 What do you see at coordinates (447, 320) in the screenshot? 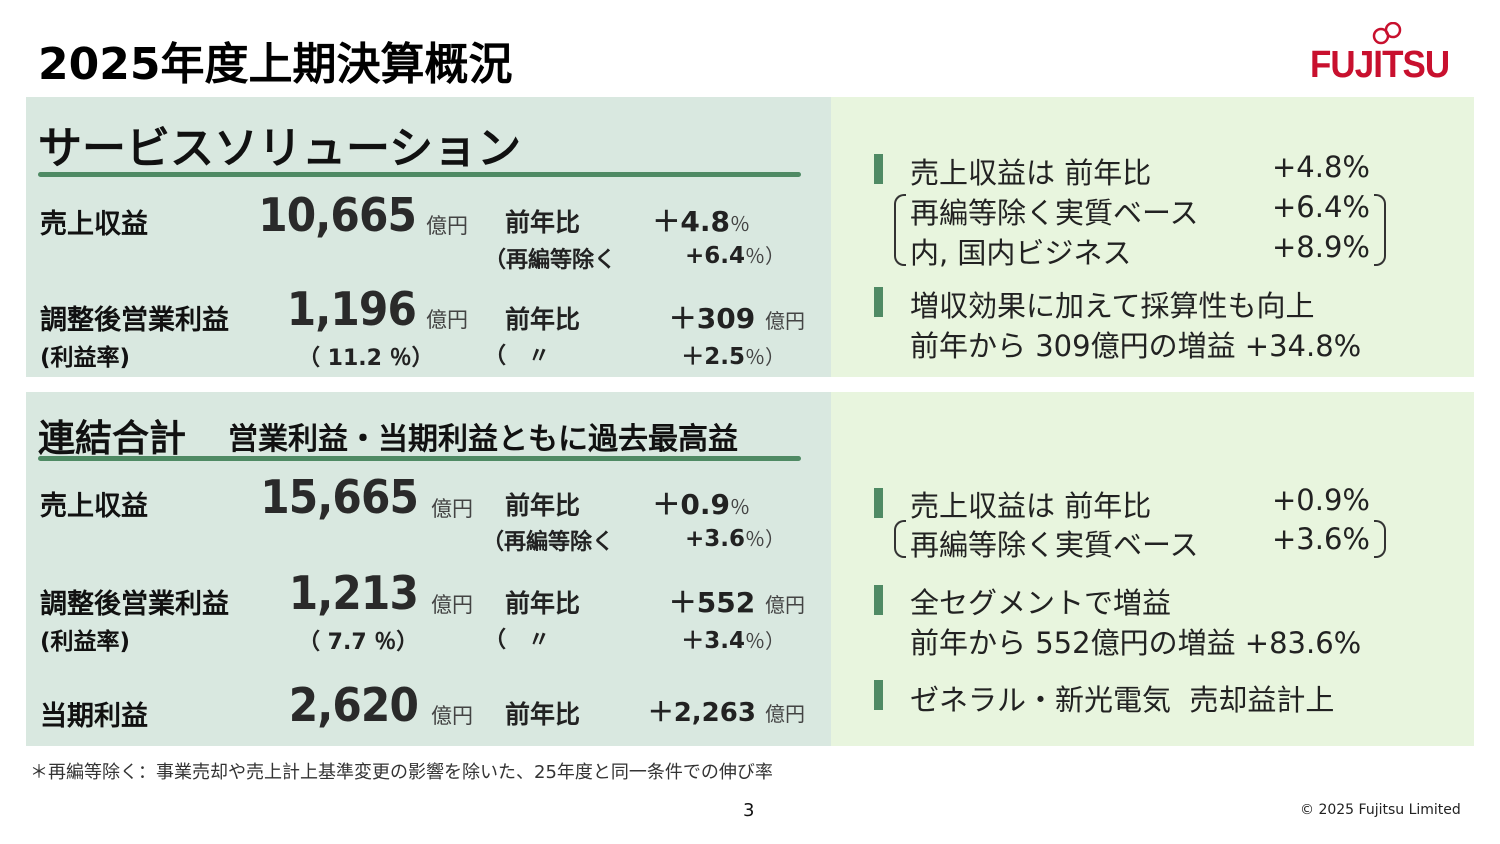
I see `ss-op-profit-unit: 億円` at bounding box center [447, 320].